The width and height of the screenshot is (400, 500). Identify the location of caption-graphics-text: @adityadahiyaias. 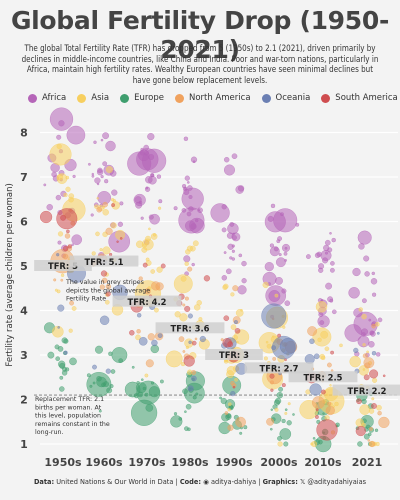
(337, 482).